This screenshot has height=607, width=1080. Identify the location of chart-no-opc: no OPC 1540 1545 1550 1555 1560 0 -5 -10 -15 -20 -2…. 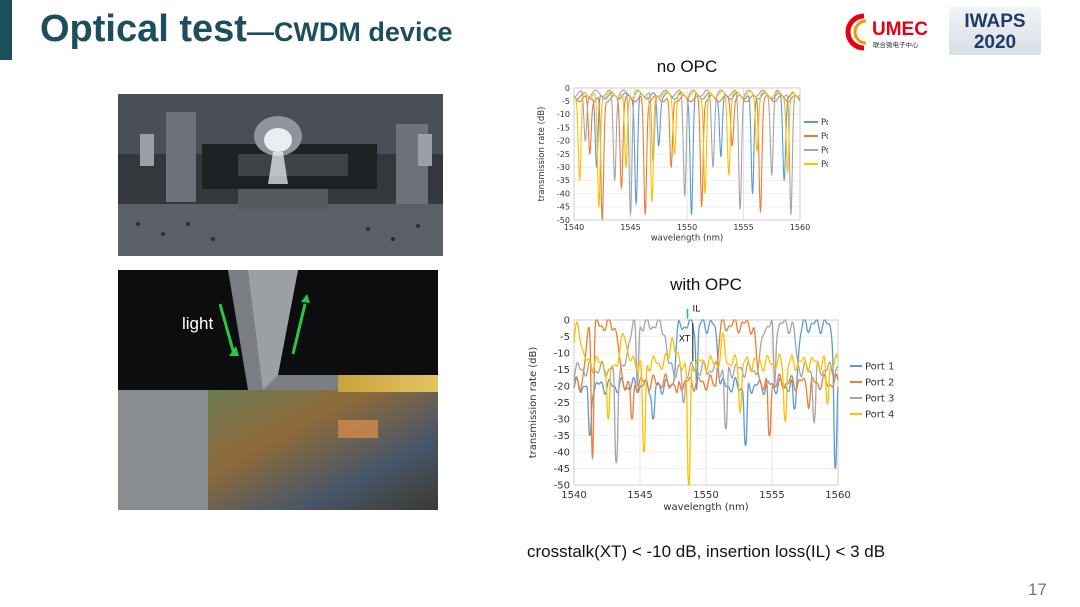
(682, 150).